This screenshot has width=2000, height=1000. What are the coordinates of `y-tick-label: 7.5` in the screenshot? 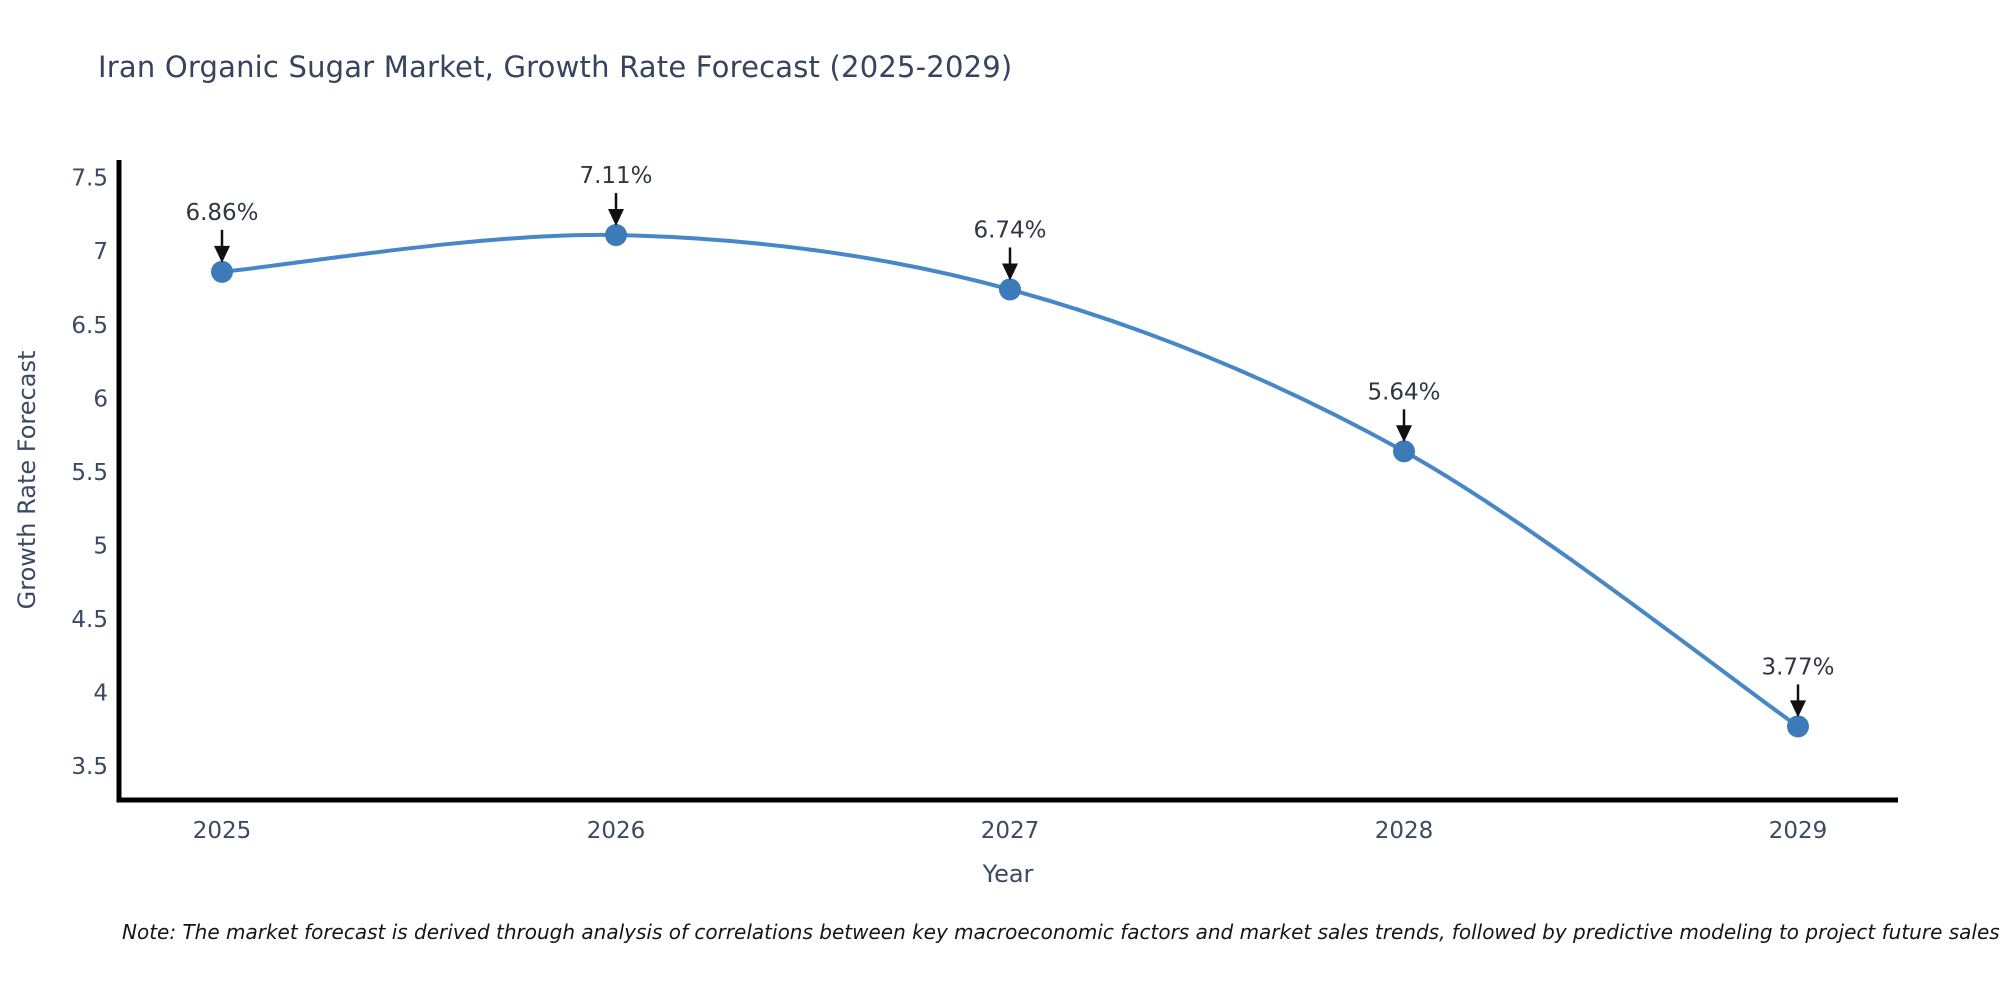 It's located at (89, 179).